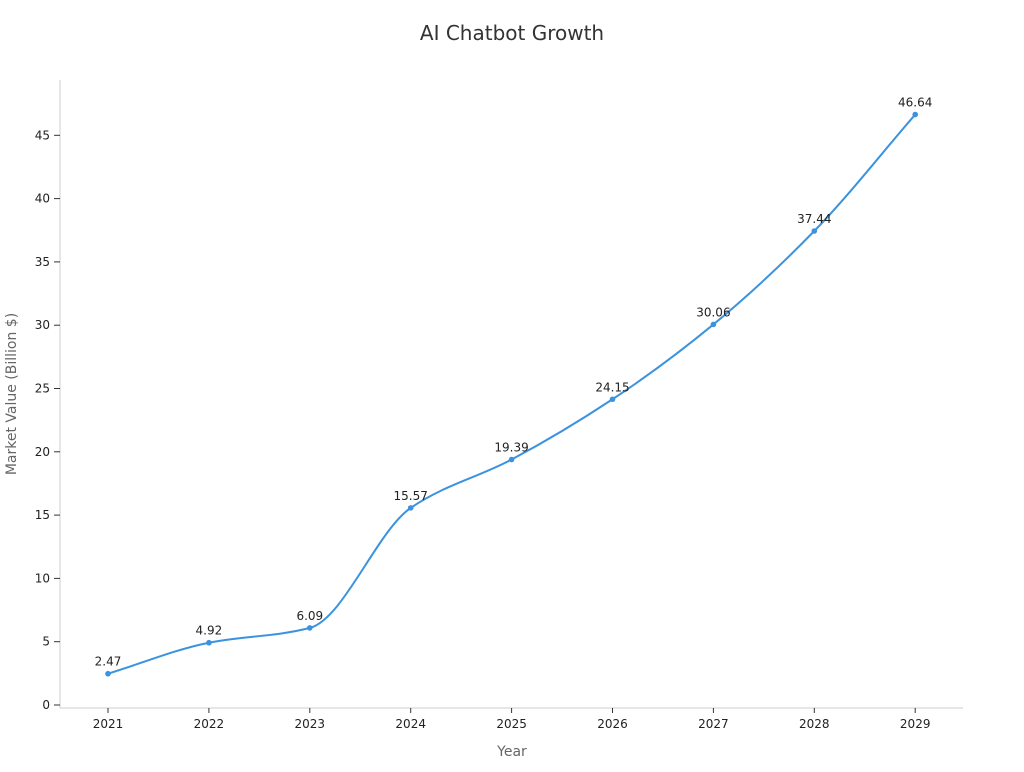 The height and width of the screenshot is (772, 1024). What do you see at coordinates (209, 631) in the screenshot?
I see `data-label: 4.92` at bounding box center [209, 631].